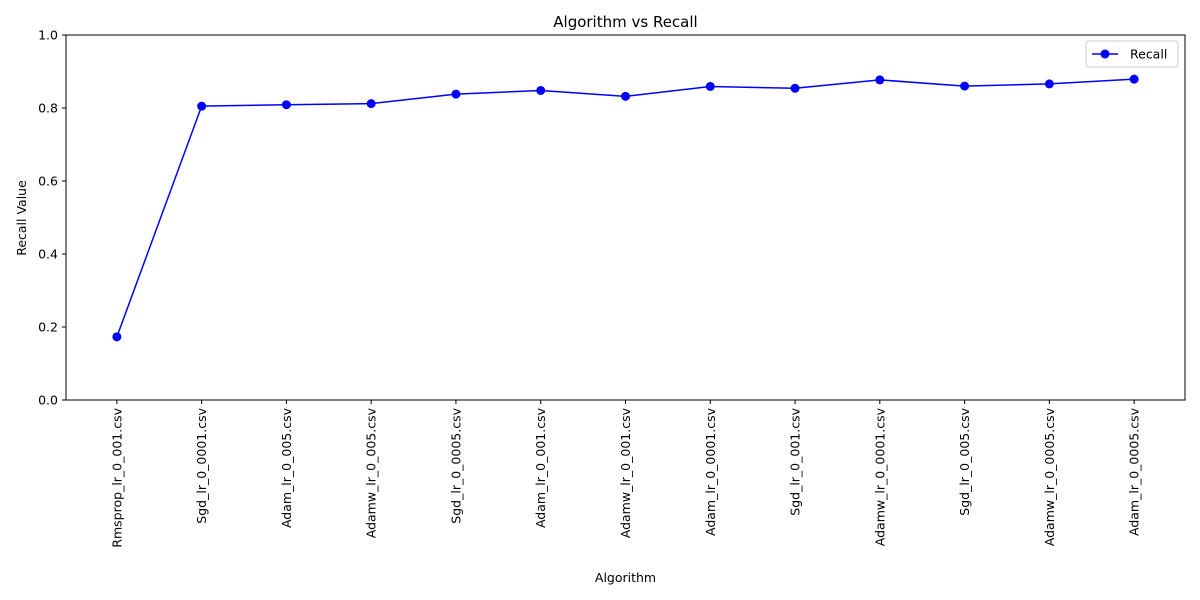  Describe the element at coordinates (48, 35) in the screenshot. I see `y-tick-label: 1.0` at that location.